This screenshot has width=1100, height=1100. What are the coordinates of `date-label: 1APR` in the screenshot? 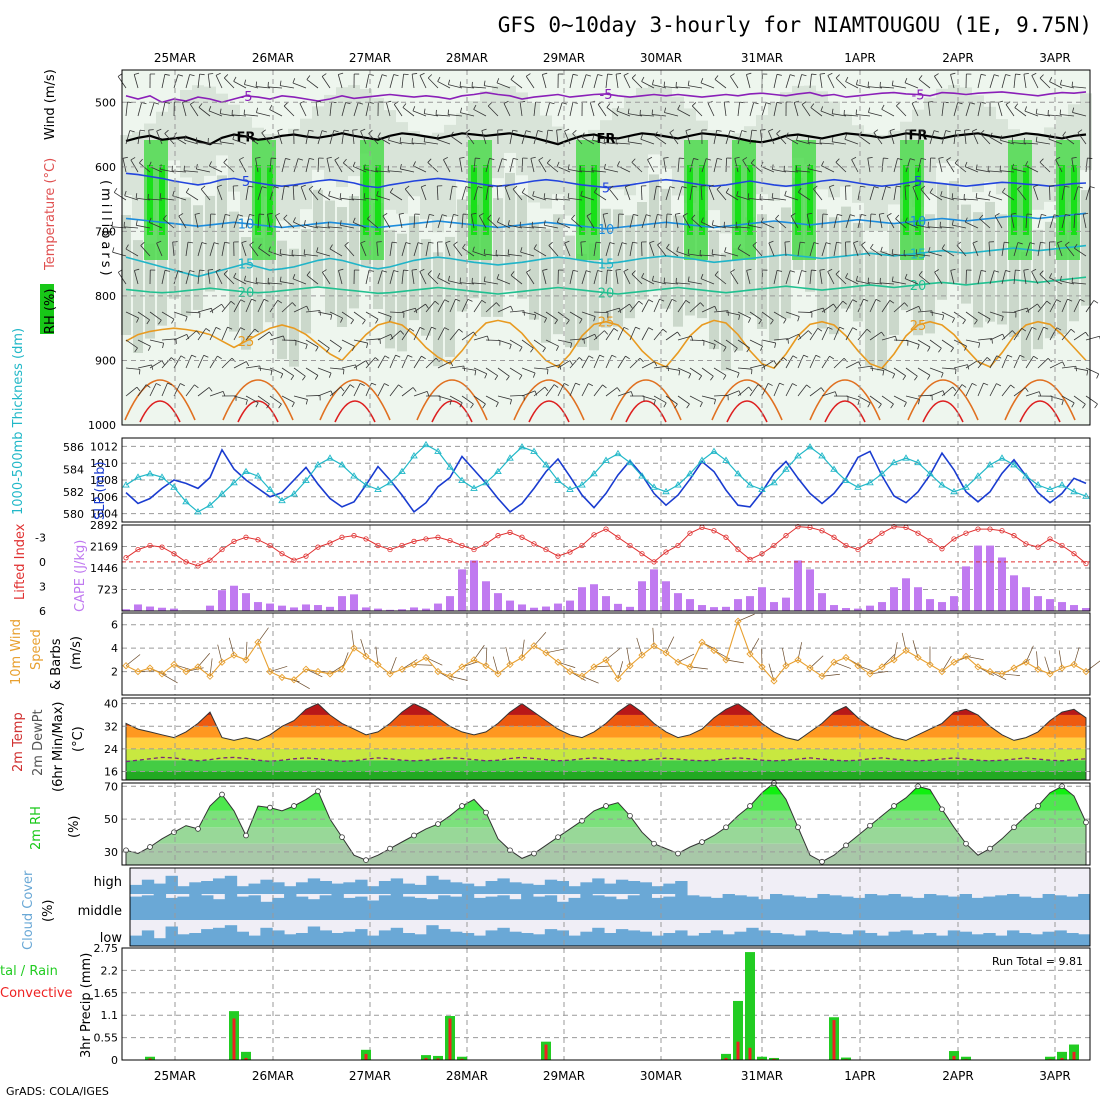 It's located at (859, 1076).